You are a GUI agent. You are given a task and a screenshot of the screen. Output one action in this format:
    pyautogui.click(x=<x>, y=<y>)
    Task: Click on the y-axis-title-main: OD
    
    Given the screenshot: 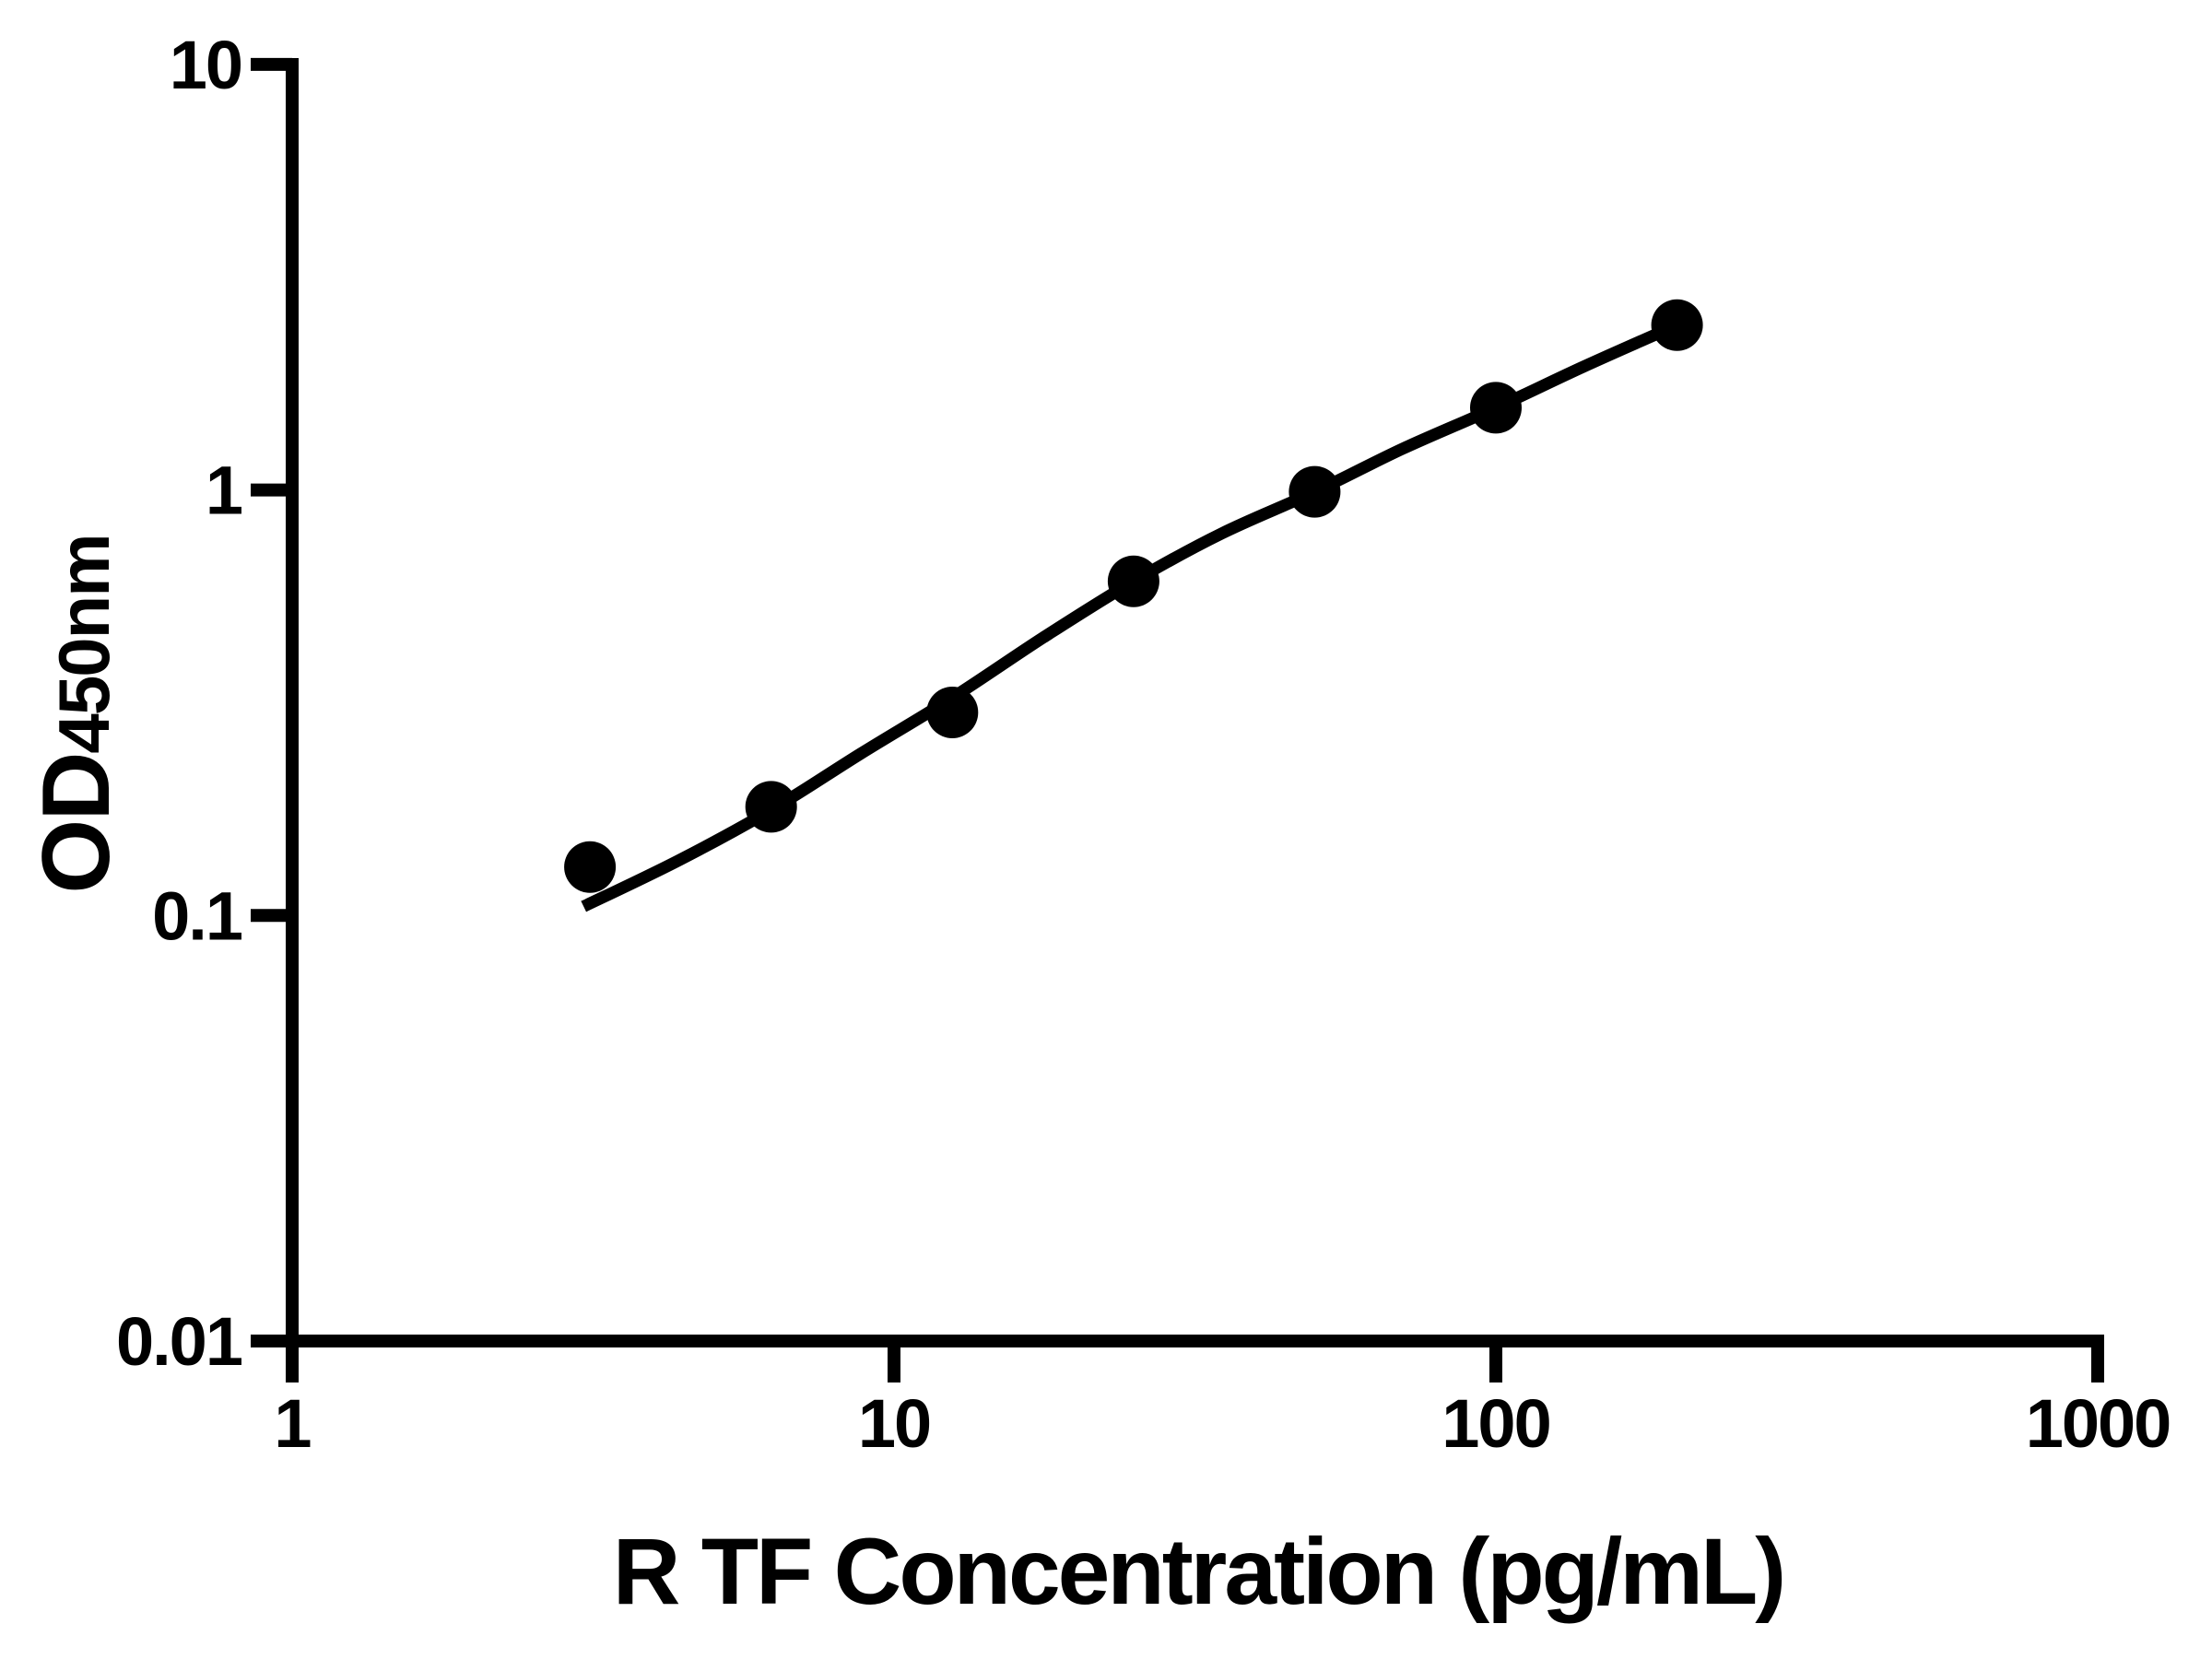 What is the action you would take?
    pyautogui.click(x=76, y=824)
    